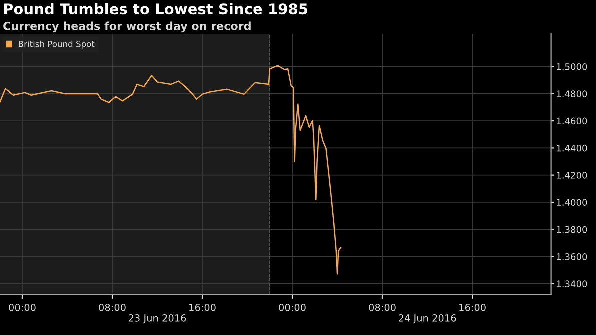 This screenshot has height=335, width=596. What do you see at coordinates (57, 44) in the screenshot?
I see `legend-label: British Pound Spot` at bounding box center [57, 44].